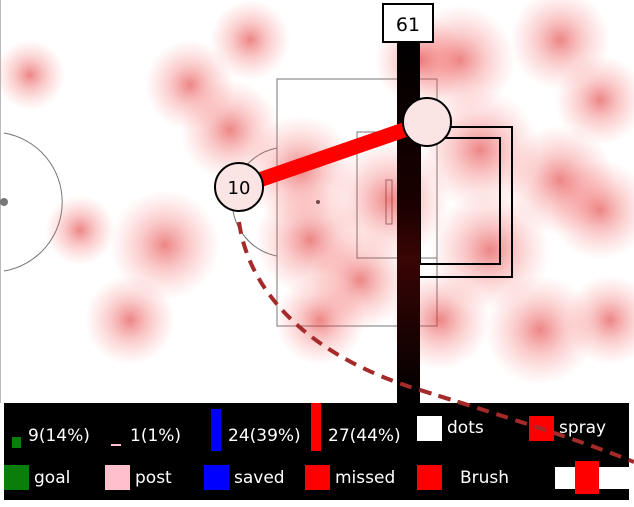  I want to click on goal-legend-label: goal, so click(52, 478).